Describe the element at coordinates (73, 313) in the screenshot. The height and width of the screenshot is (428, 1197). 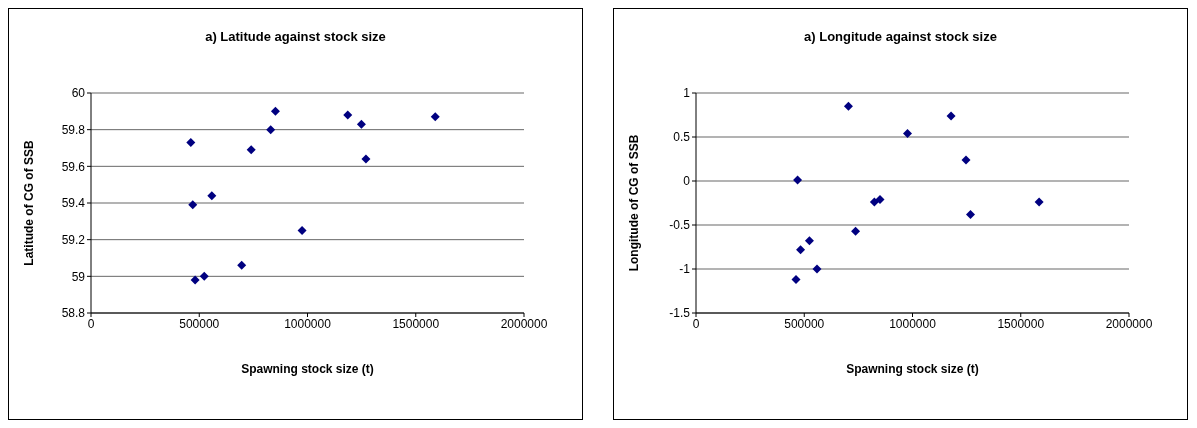
I see `y-tick-label: 58.8` at that location.